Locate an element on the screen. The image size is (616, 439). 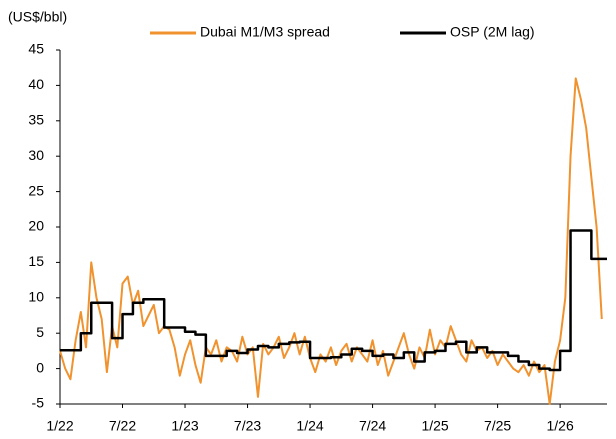
x-tick-label: 7/22 is located at coordinates (122, 426).